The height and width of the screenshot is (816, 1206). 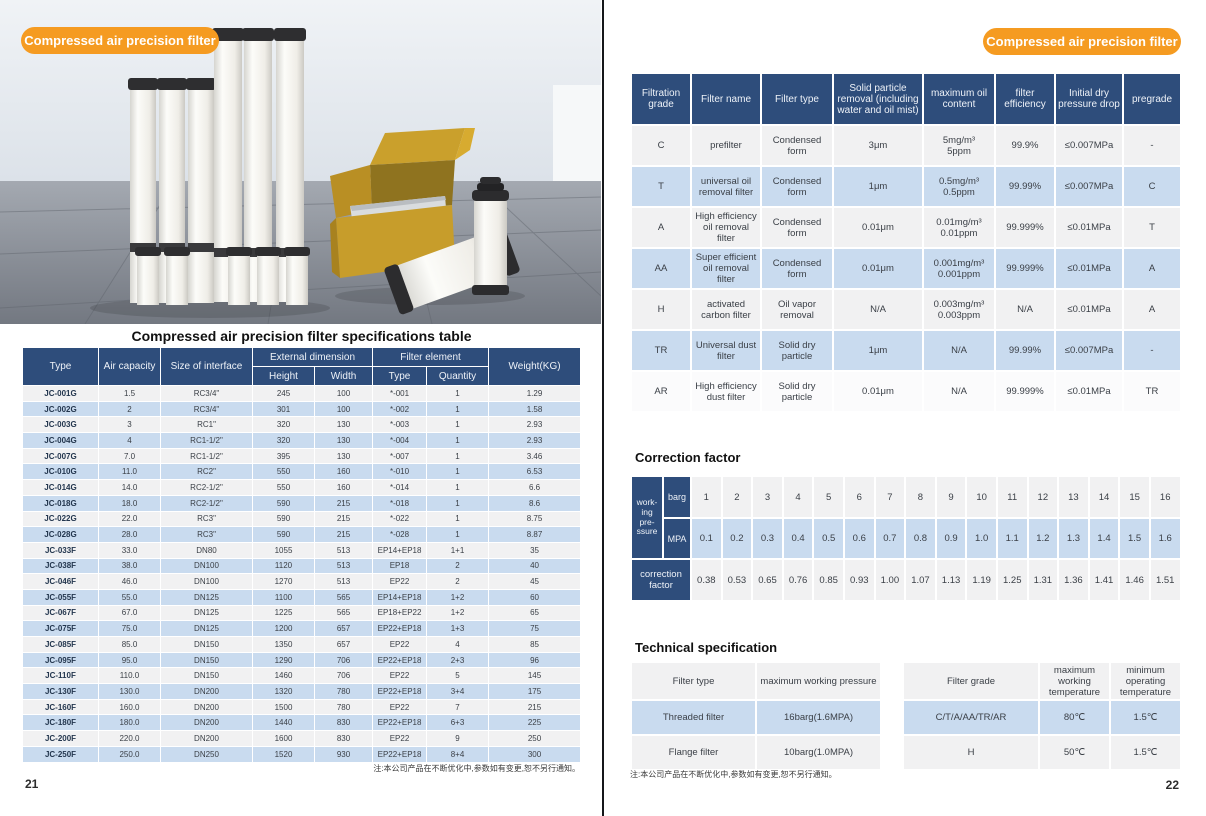 What do you see at coordinates (1025, 391) in the screenshot?
I see `table-cell: 99.999%` at bounding box center [1025, 391].